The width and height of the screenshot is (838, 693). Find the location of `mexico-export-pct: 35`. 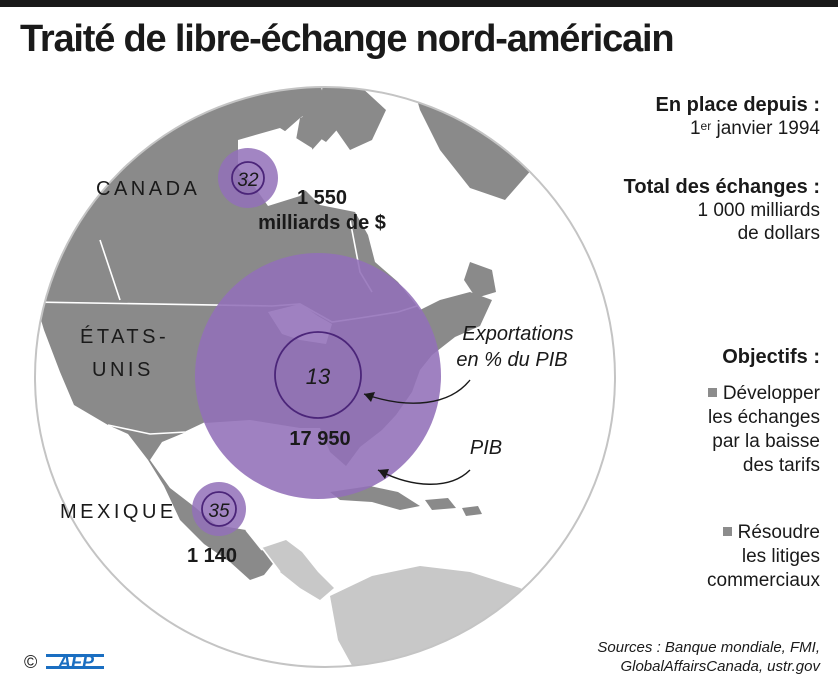

mexico-export-pct: 35 is located at coordinates (219, 511).